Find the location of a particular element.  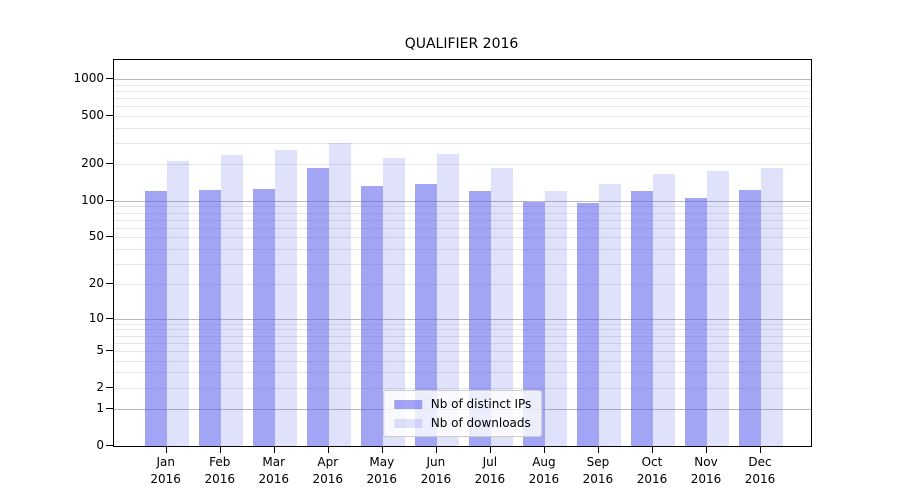

y-tick-label: 200 is located at coordinates (92, 163).